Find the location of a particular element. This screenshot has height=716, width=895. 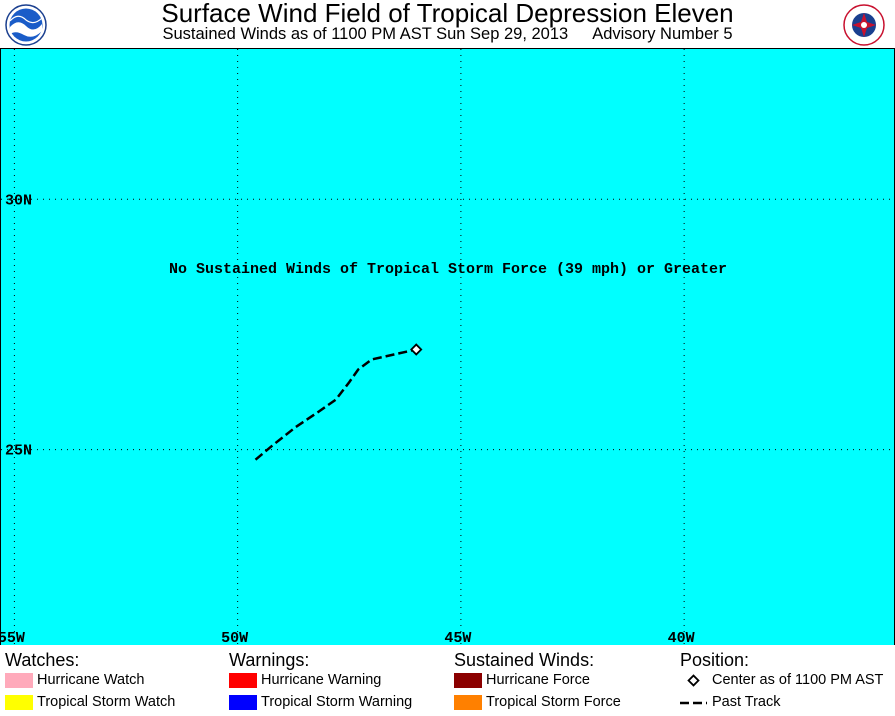

tropical-storm-warning-label: Tropical Storm Warning is located at coordinates (337, 702).